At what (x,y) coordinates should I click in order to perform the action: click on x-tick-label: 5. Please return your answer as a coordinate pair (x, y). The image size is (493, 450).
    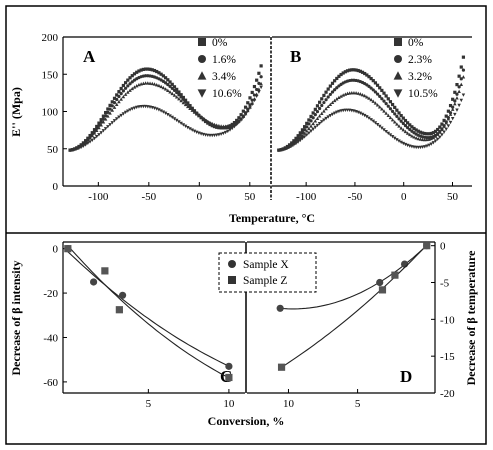
    Looking at the image, I should click on (149, 404).